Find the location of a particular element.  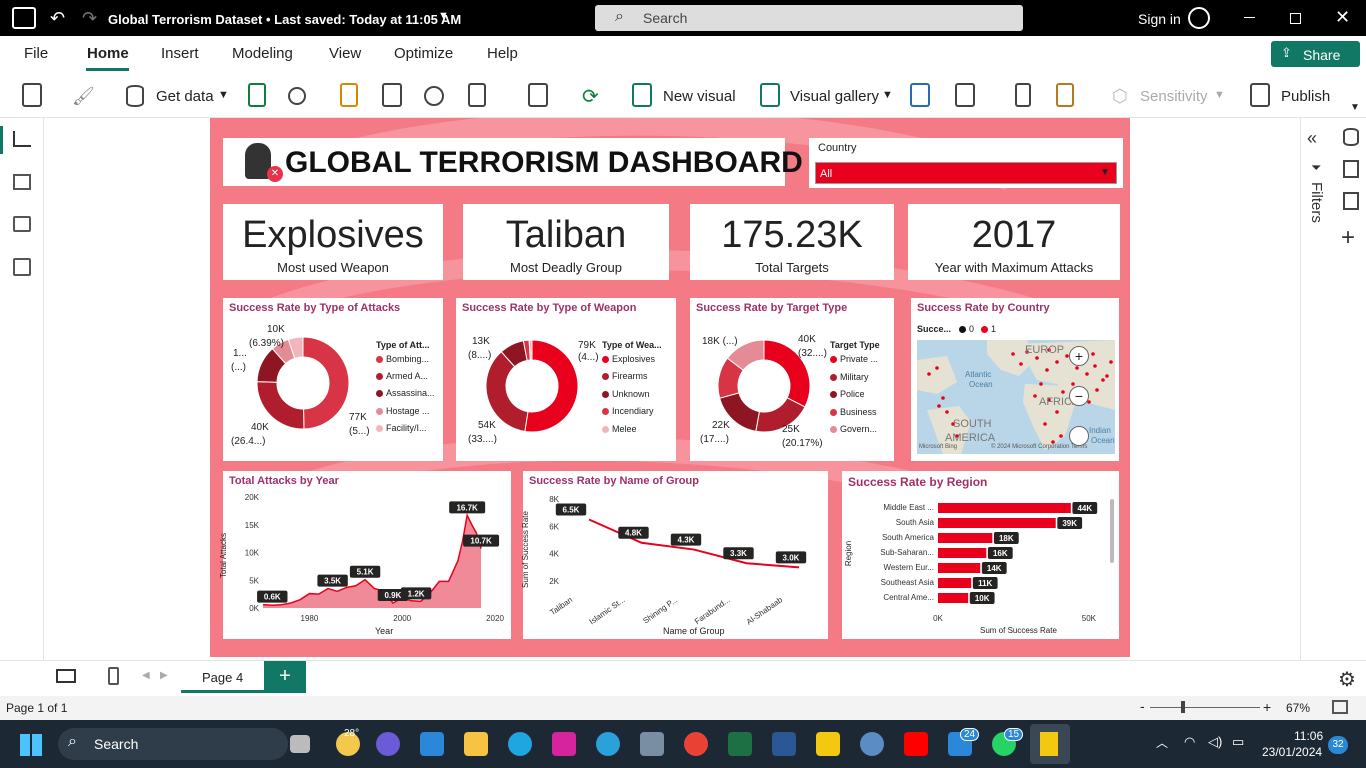

table-view-icon is located at coordinates (22, 182).